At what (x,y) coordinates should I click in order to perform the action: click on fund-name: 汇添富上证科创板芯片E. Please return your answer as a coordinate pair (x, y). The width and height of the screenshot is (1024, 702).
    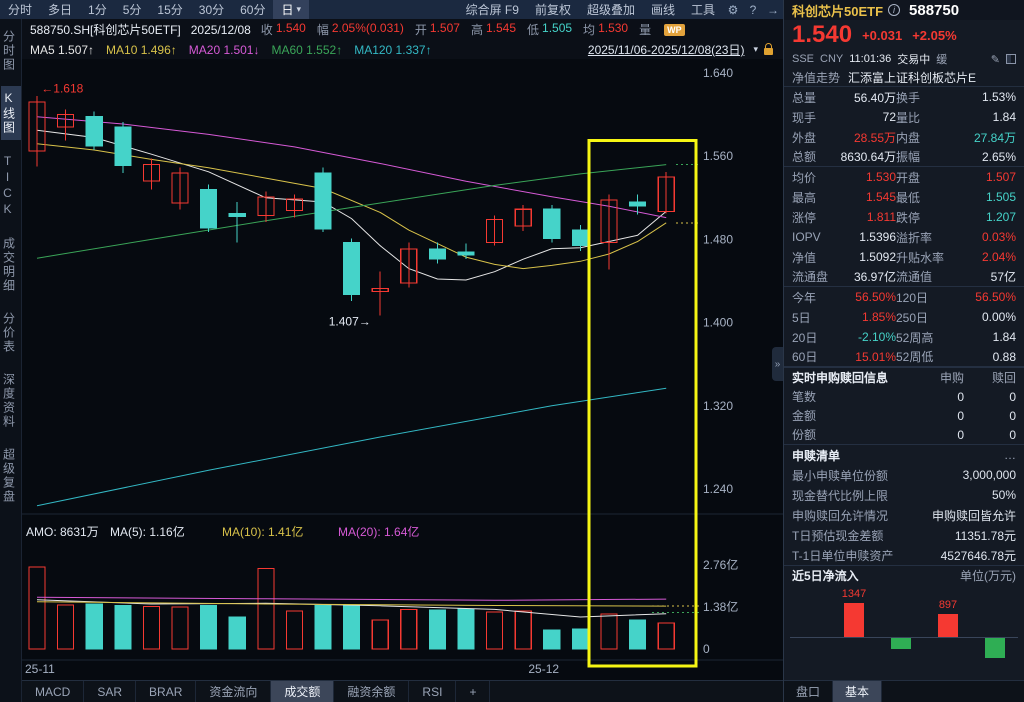
    Looking at the image, I should click on (912, 77).